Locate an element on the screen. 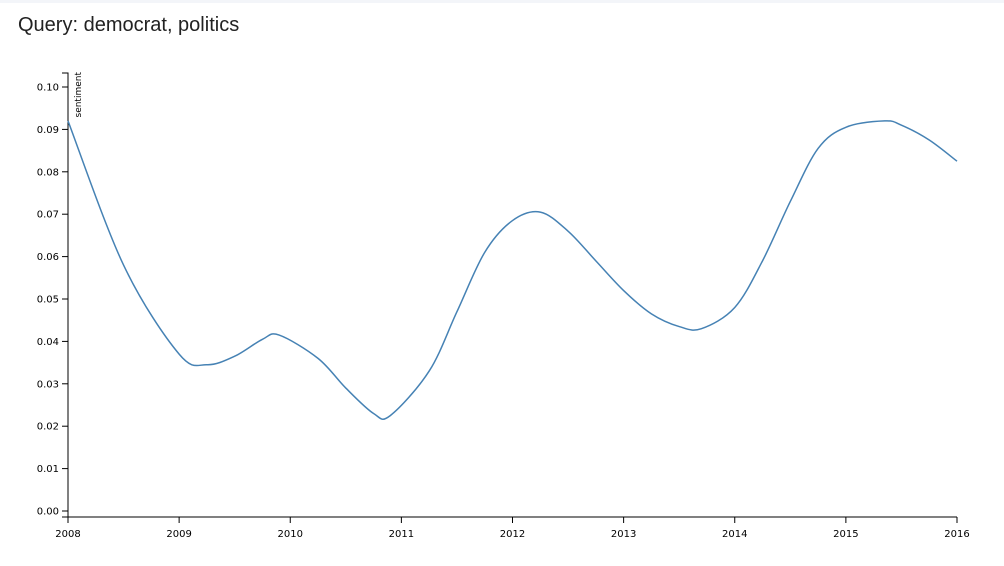 This screenshot has height=566, width=1004. y-tick-label: 0.00 is located at coordinates (48, 512).